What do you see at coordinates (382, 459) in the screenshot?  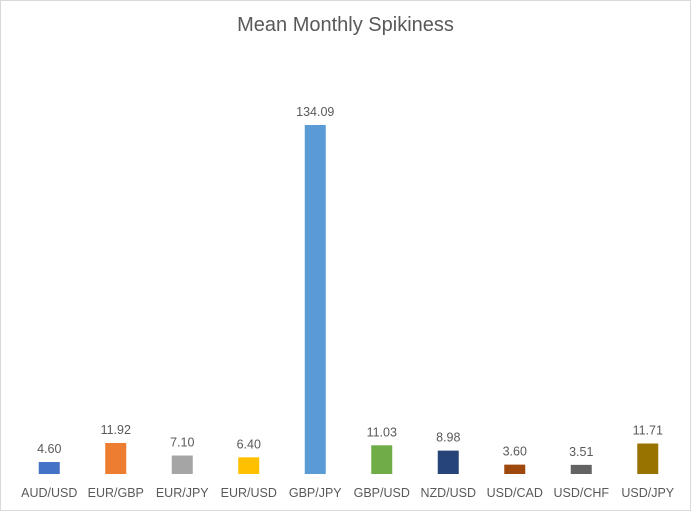 I see `bar-gbp-usd` at bounding box center [382, 459].